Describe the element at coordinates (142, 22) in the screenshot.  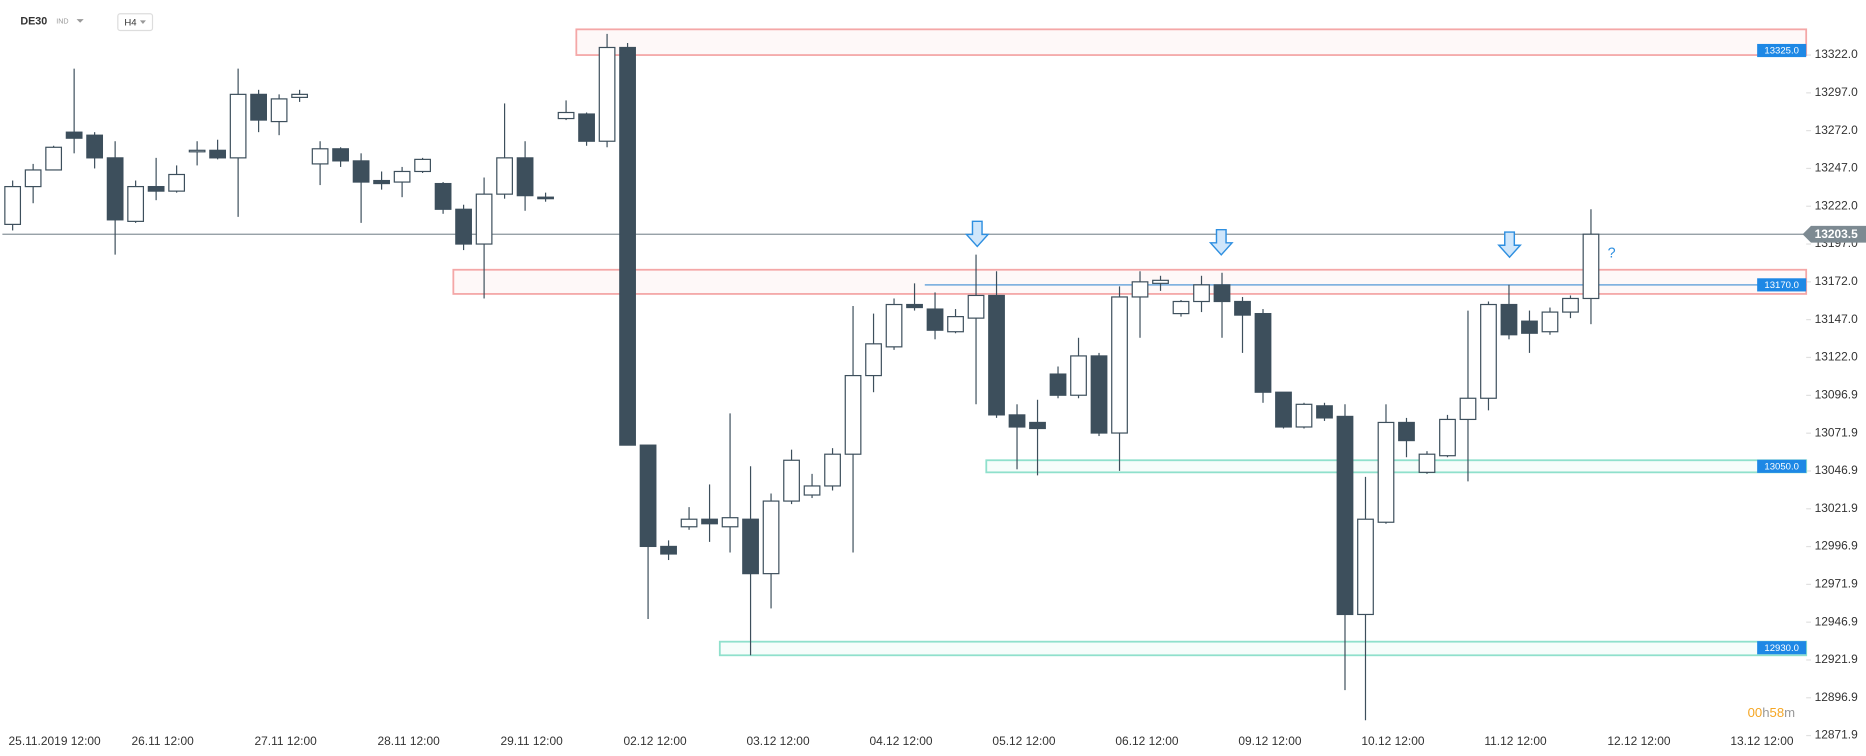
I see `interval-caret` at that location.